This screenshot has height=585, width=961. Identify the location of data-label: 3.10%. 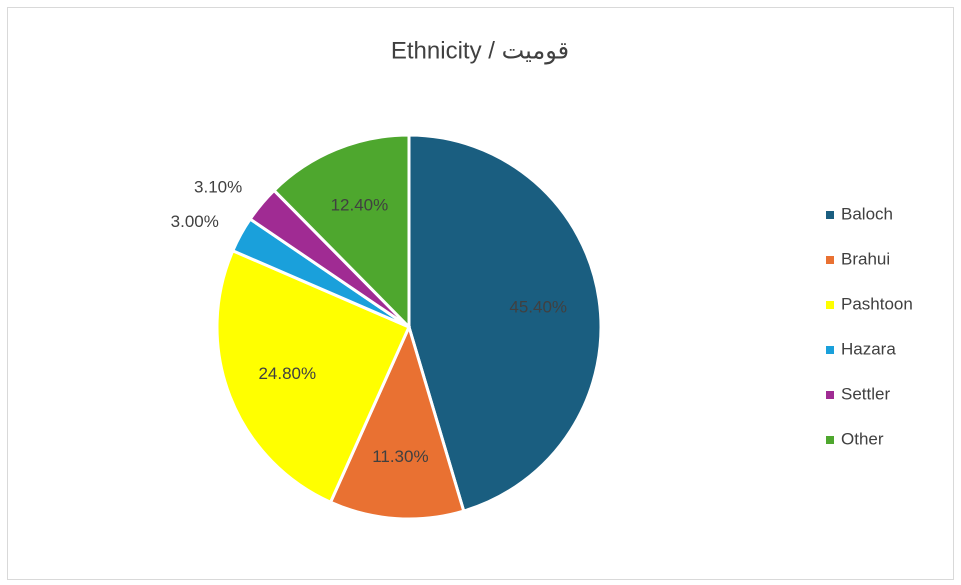
(218, 187).